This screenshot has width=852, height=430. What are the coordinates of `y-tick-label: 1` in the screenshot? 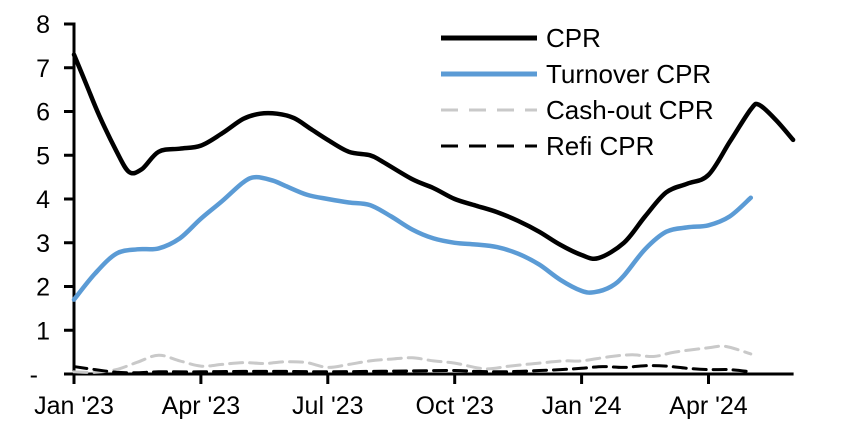 It's located at (43, 331).